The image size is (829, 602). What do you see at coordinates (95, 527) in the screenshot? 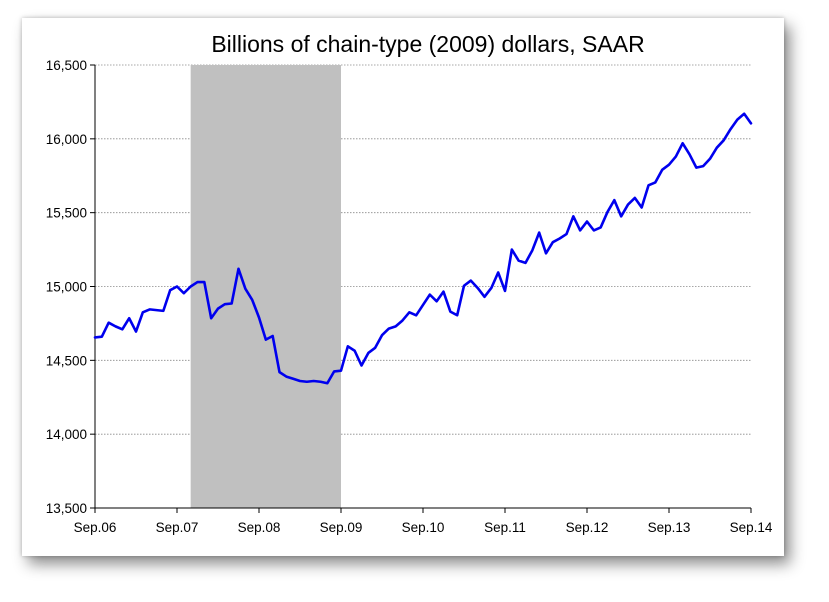
I see `x-tick-label: Sep.06` at bounding box center [95, 527].